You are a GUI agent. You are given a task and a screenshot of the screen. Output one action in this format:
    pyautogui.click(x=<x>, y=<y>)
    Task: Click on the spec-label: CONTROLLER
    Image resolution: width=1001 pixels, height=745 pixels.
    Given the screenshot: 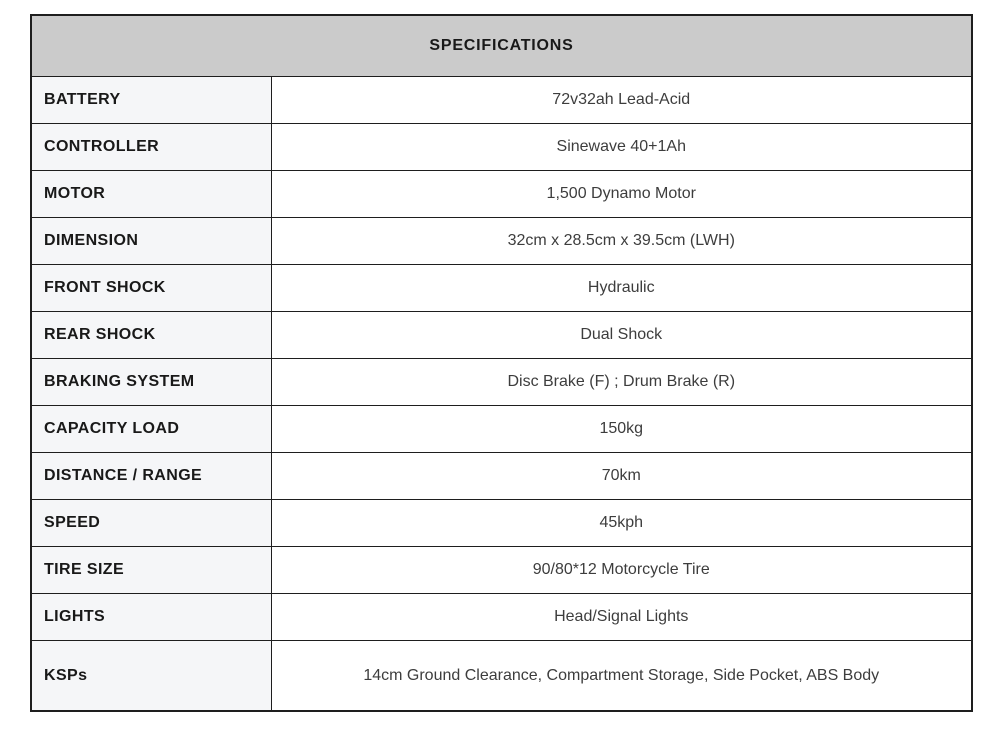 What is the action you would take?
    pyautogui.click(x=151, y=147)
    